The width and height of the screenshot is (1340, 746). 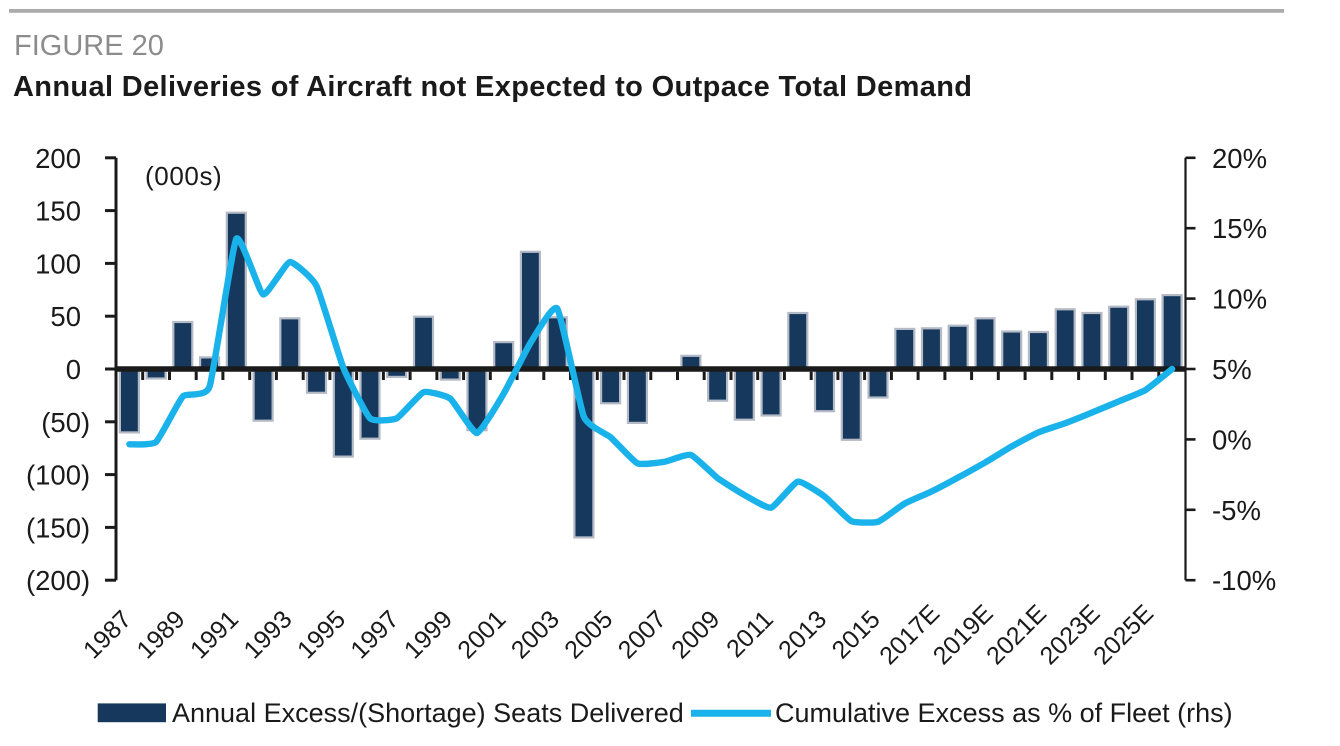 What do you see at coordinates (58, 211) in the screenshot?
I see `svg-text: 150` at bounding box center [58, 211].